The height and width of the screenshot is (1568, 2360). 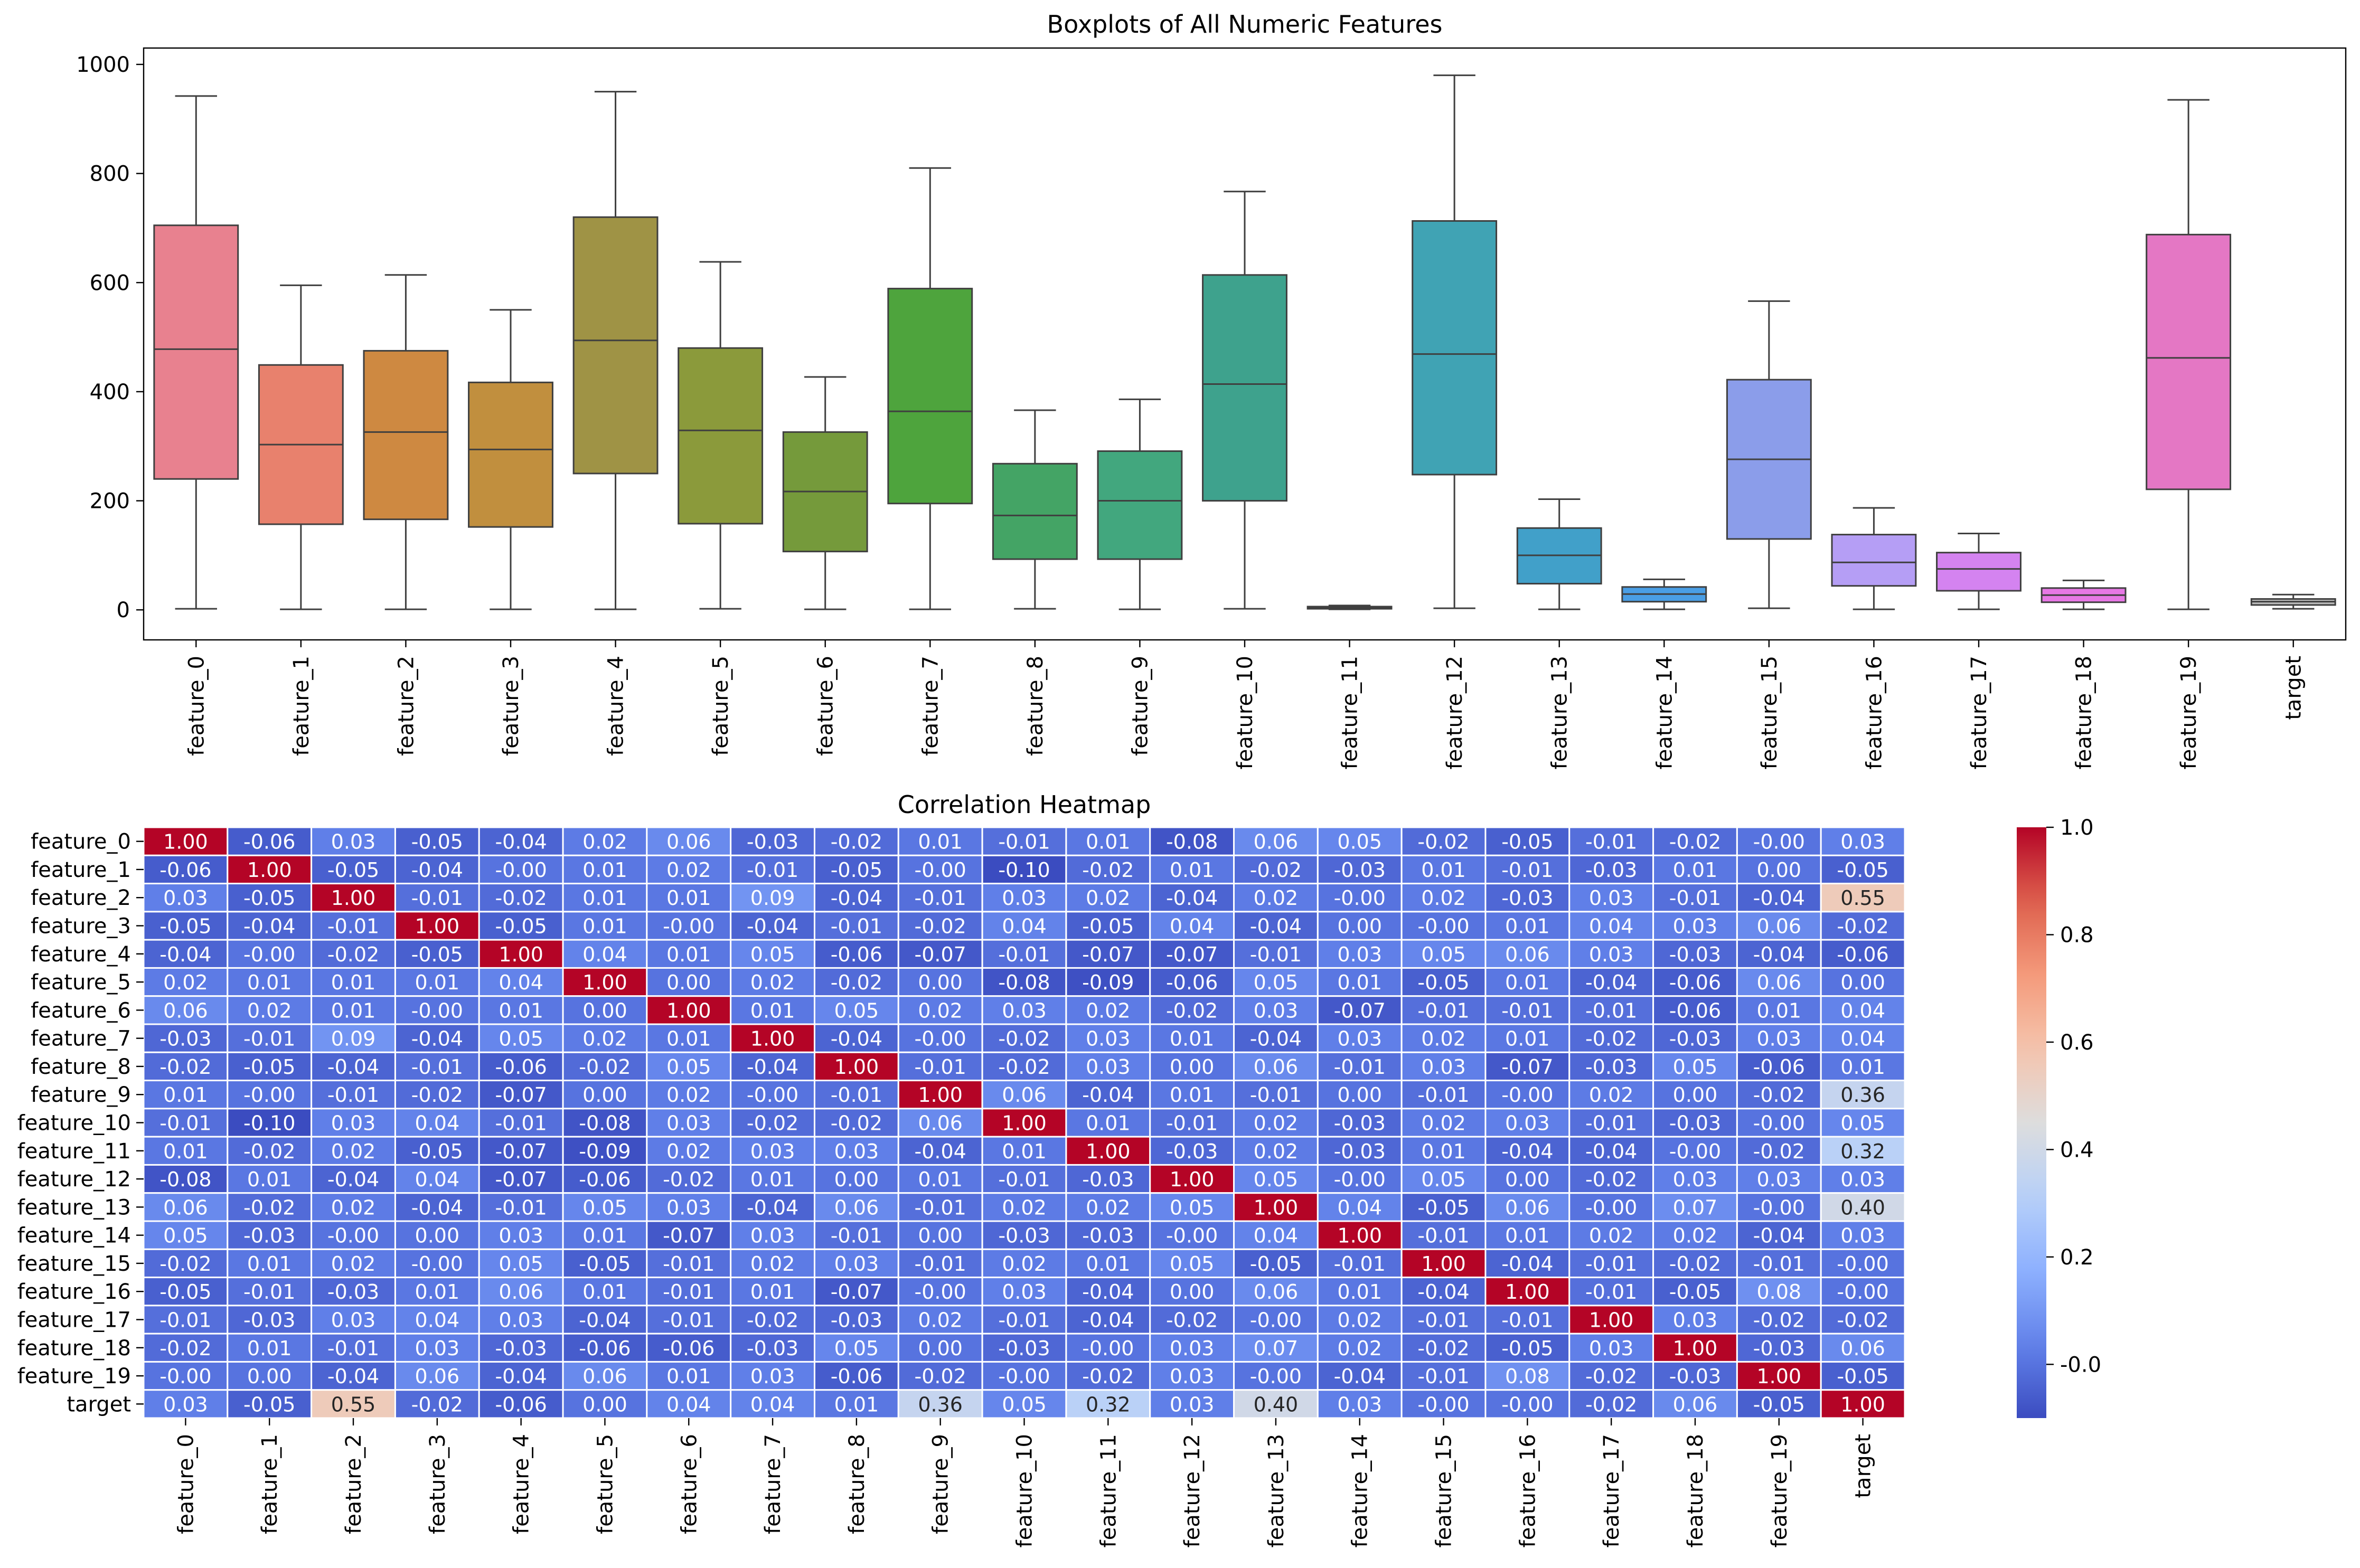 What do you see at coordinates (81, 1039) in the screenshot?
I see `row-label: feature_7` at bounding box center [81, 1039].